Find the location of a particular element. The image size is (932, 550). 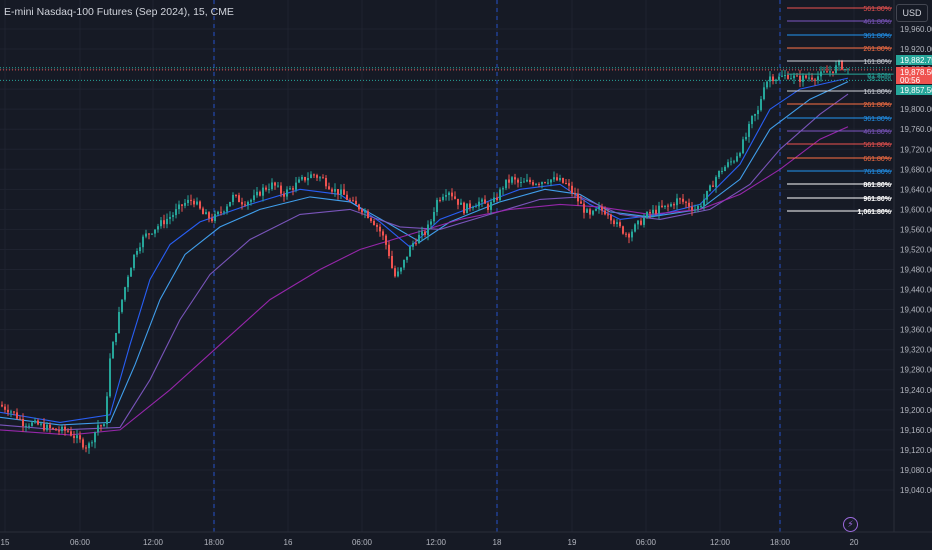

fib-level-label: 861.80% is located at coordinates (877, 185).